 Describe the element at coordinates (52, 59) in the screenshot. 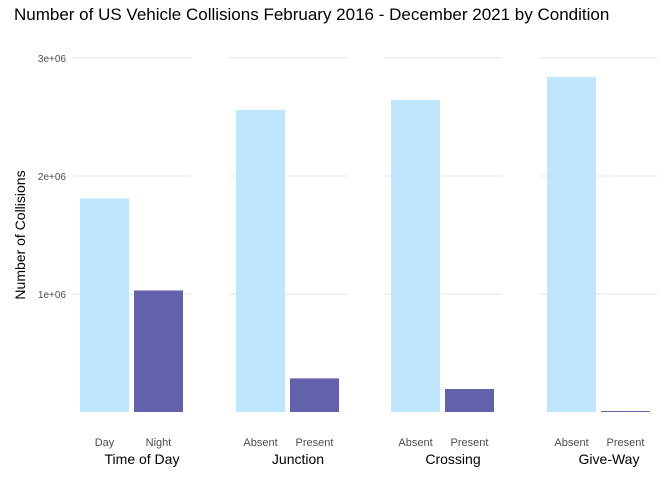

I see `y-tick-label: 3e+06` at that location.